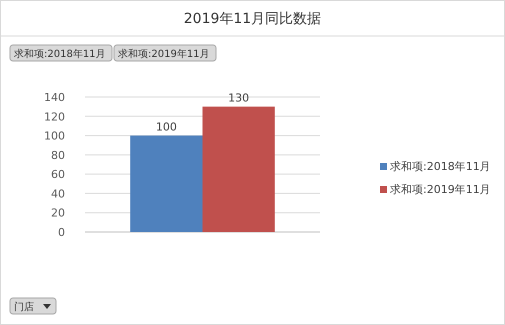 This screenshot has height=325, width=505. Describe the element at coordinates (166, 127) in the screenshot. I see `data-label: 100` at that location.